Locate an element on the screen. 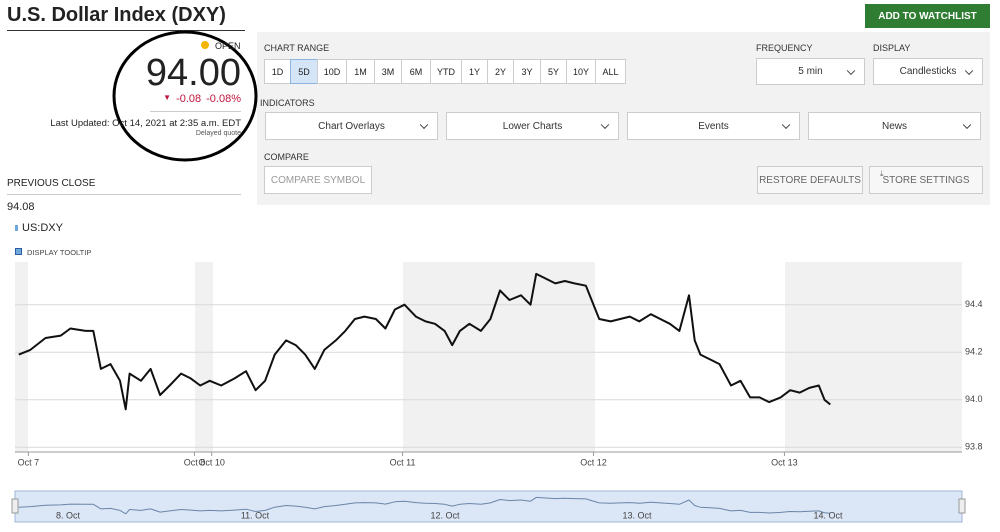  indicator-dropdown: Chart Overlays is located at coordinates (351, 126).